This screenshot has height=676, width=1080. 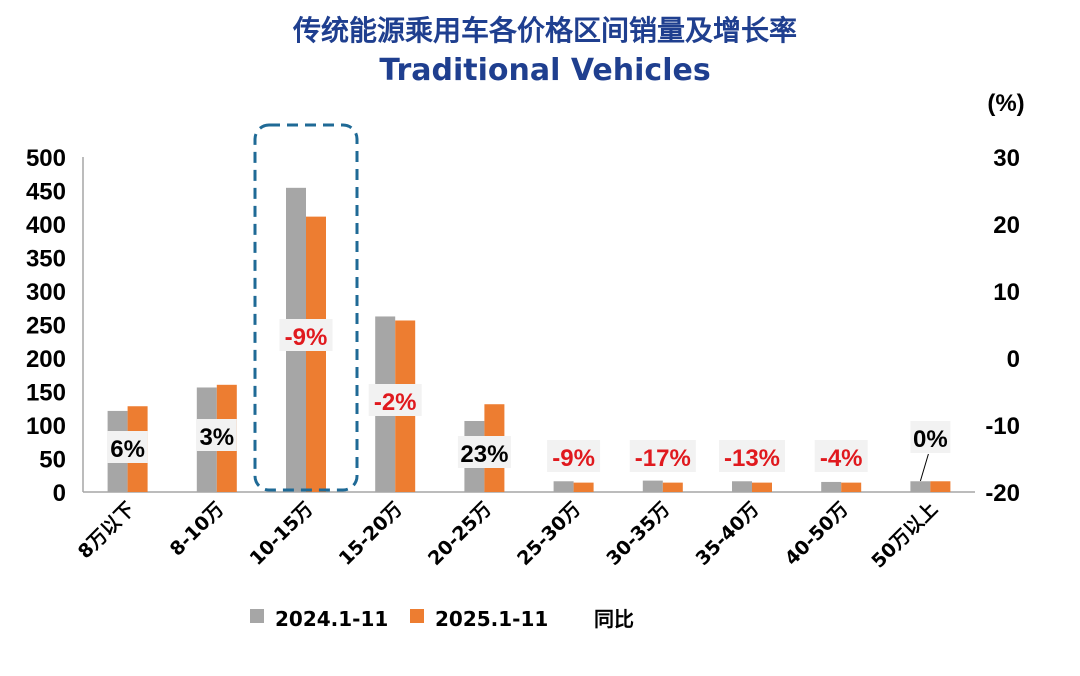 I want to click on legend-label-2024: 2024.1-11, so click(x=331, y=619).